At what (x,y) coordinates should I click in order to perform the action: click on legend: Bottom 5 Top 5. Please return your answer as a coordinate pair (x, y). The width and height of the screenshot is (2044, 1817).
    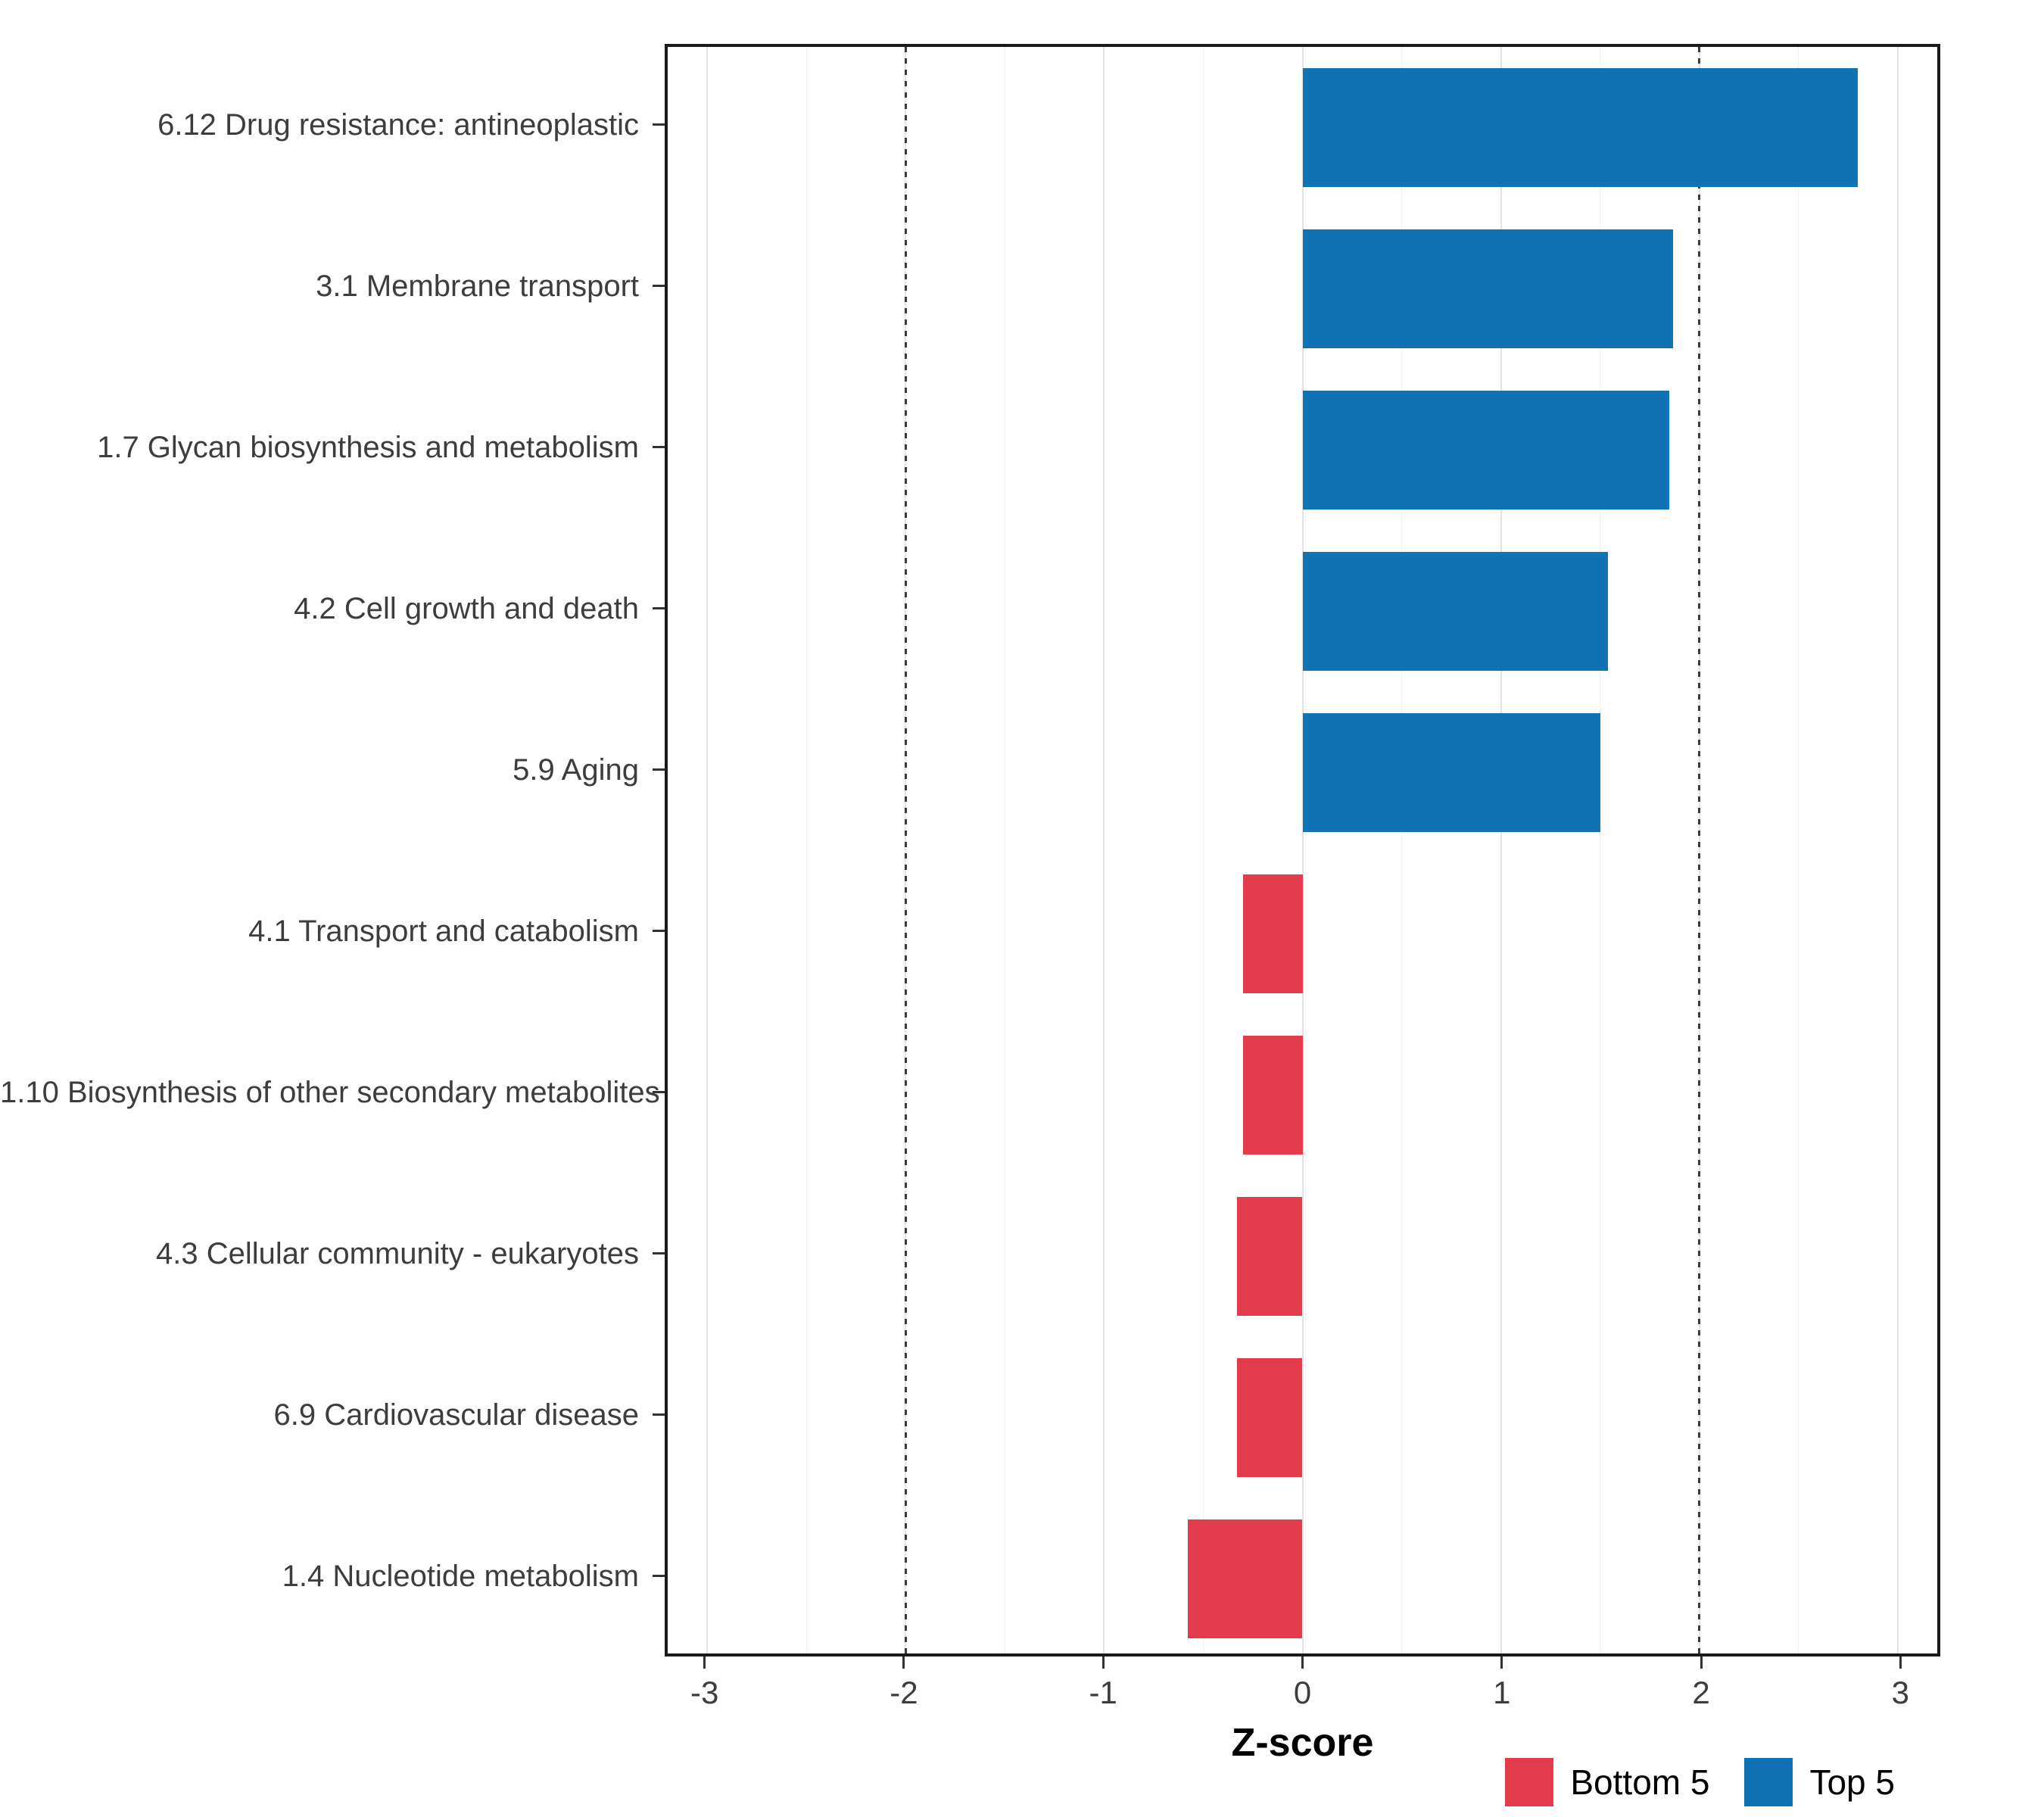
    Looking at the image, I should click on (1302, 1782).